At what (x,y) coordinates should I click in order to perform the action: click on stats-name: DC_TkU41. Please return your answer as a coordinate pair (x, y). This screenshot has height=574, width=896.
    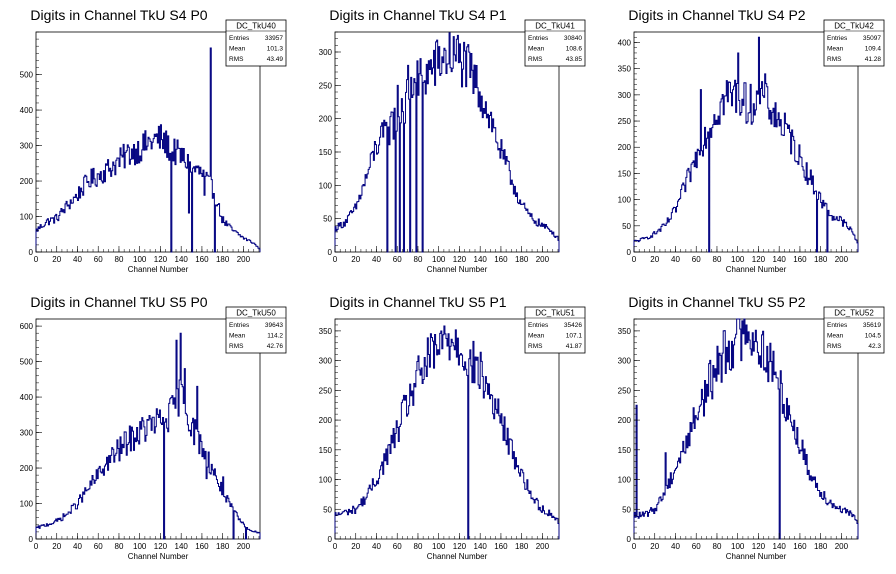
    Looking at the image, I should click on (555, 26).